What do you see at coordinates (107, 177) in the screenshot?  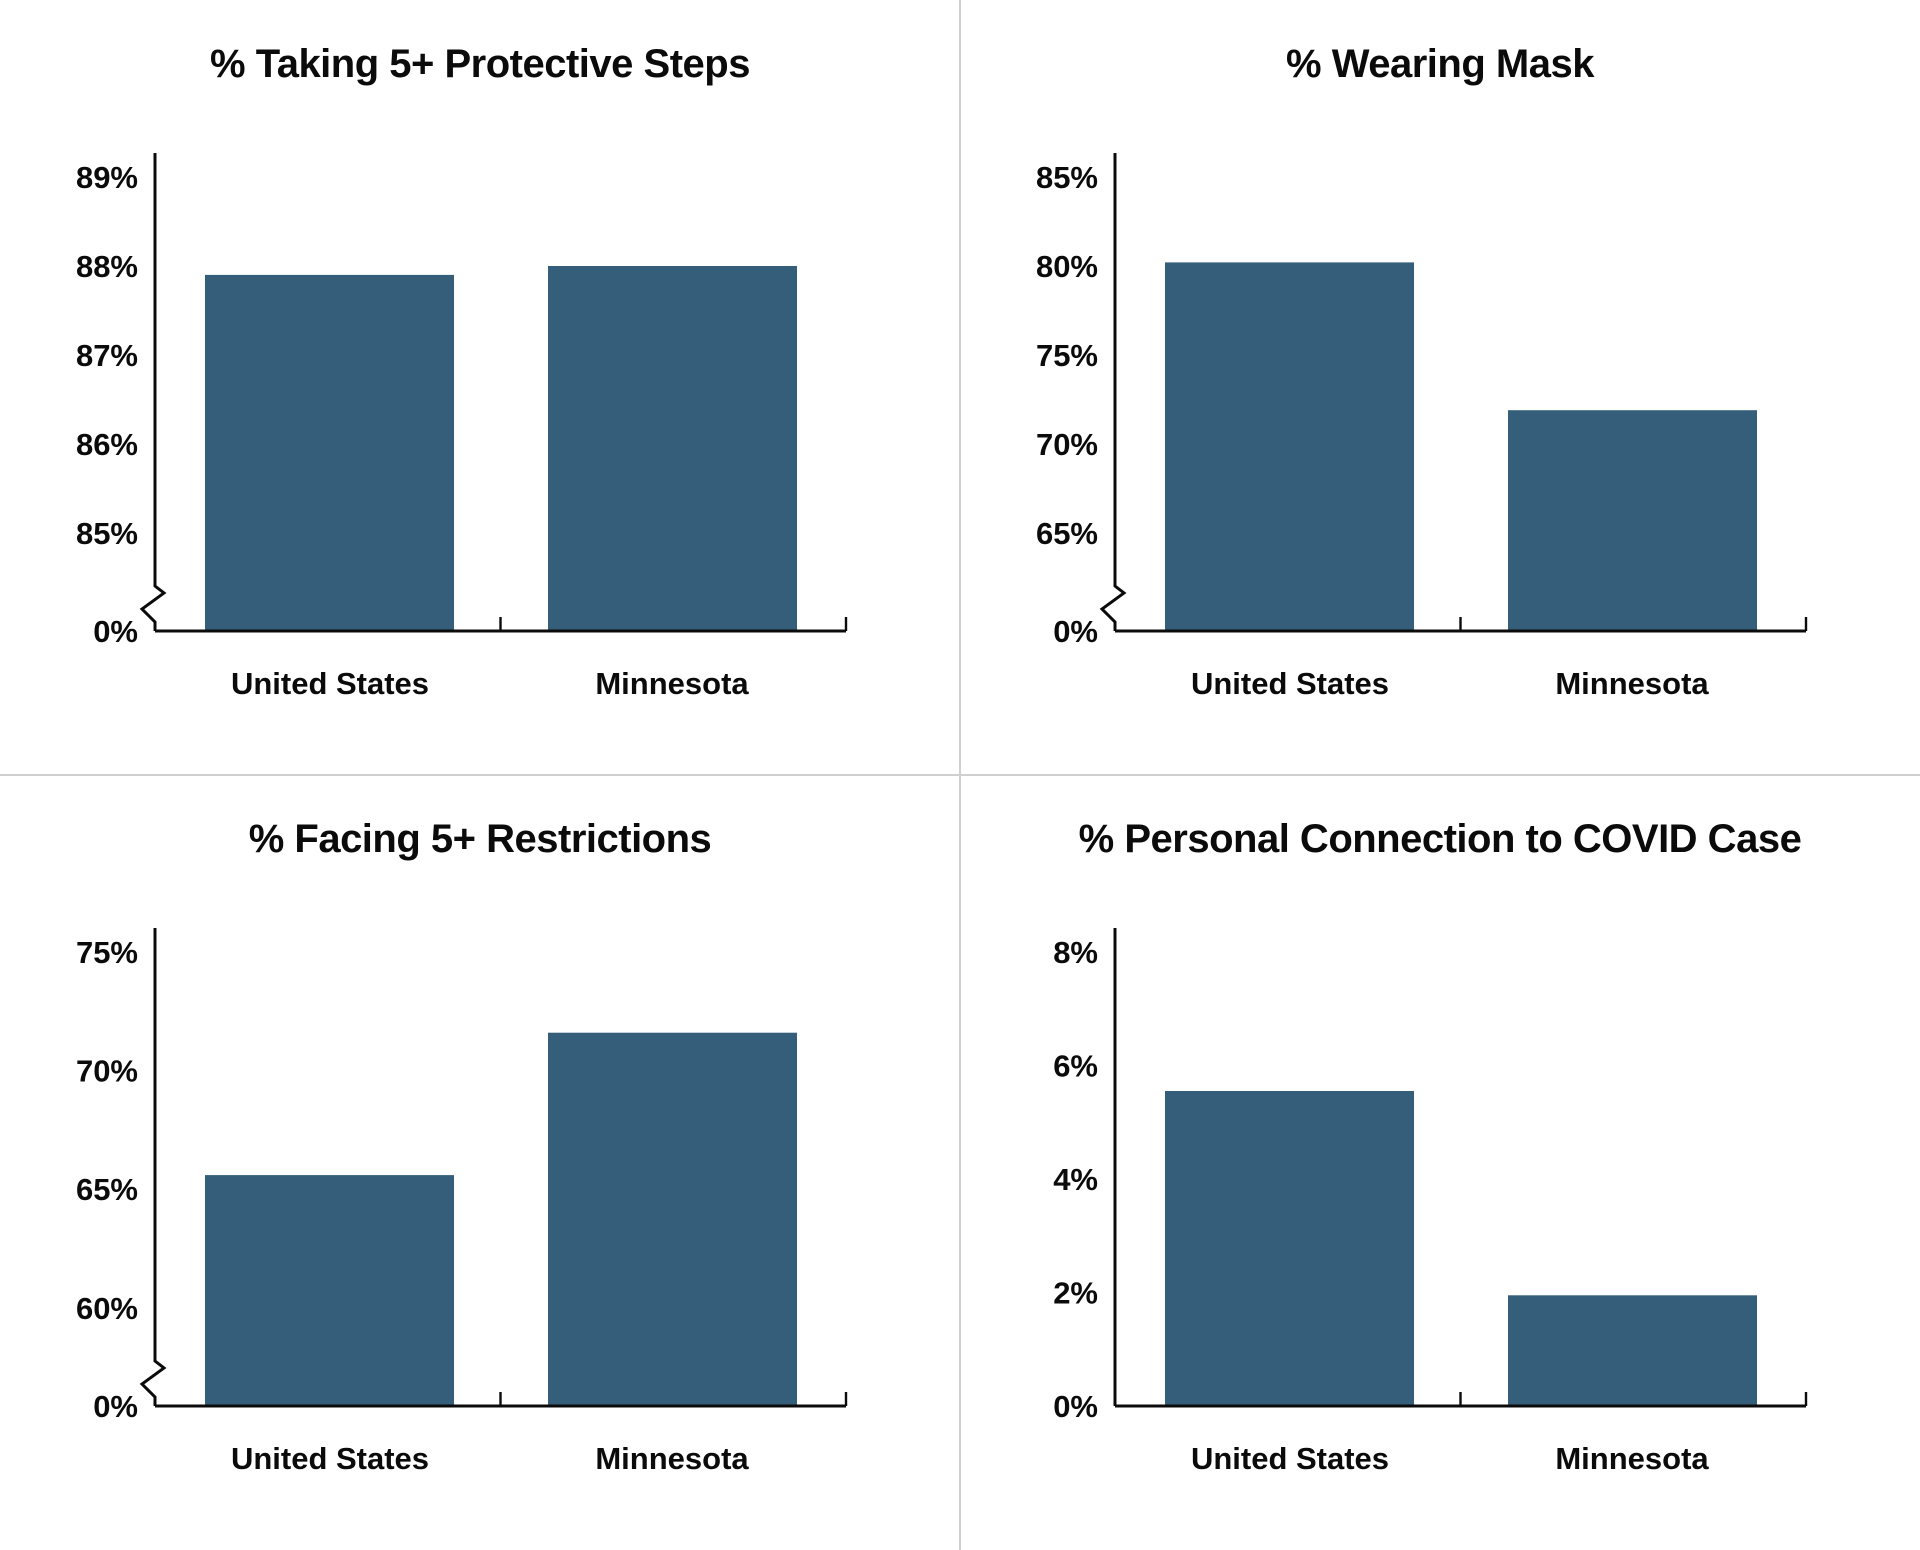 I see `y-tick-label-89: 89%` at bounding box center [107, 177].